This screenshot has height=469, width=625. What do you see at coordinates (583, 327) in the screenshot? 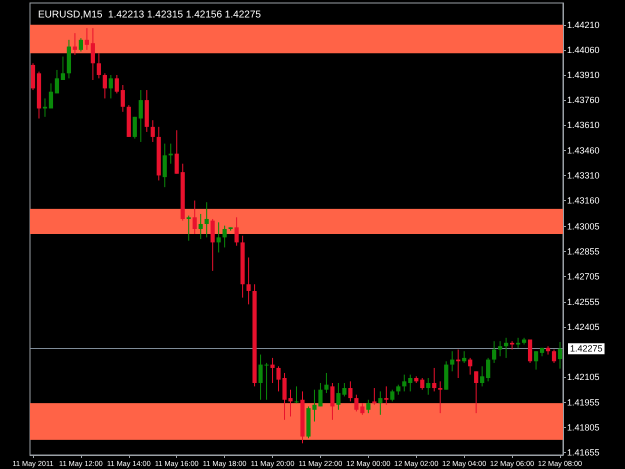
I see `y-tick-label: 1.42405` at bounding box center [583, 327].